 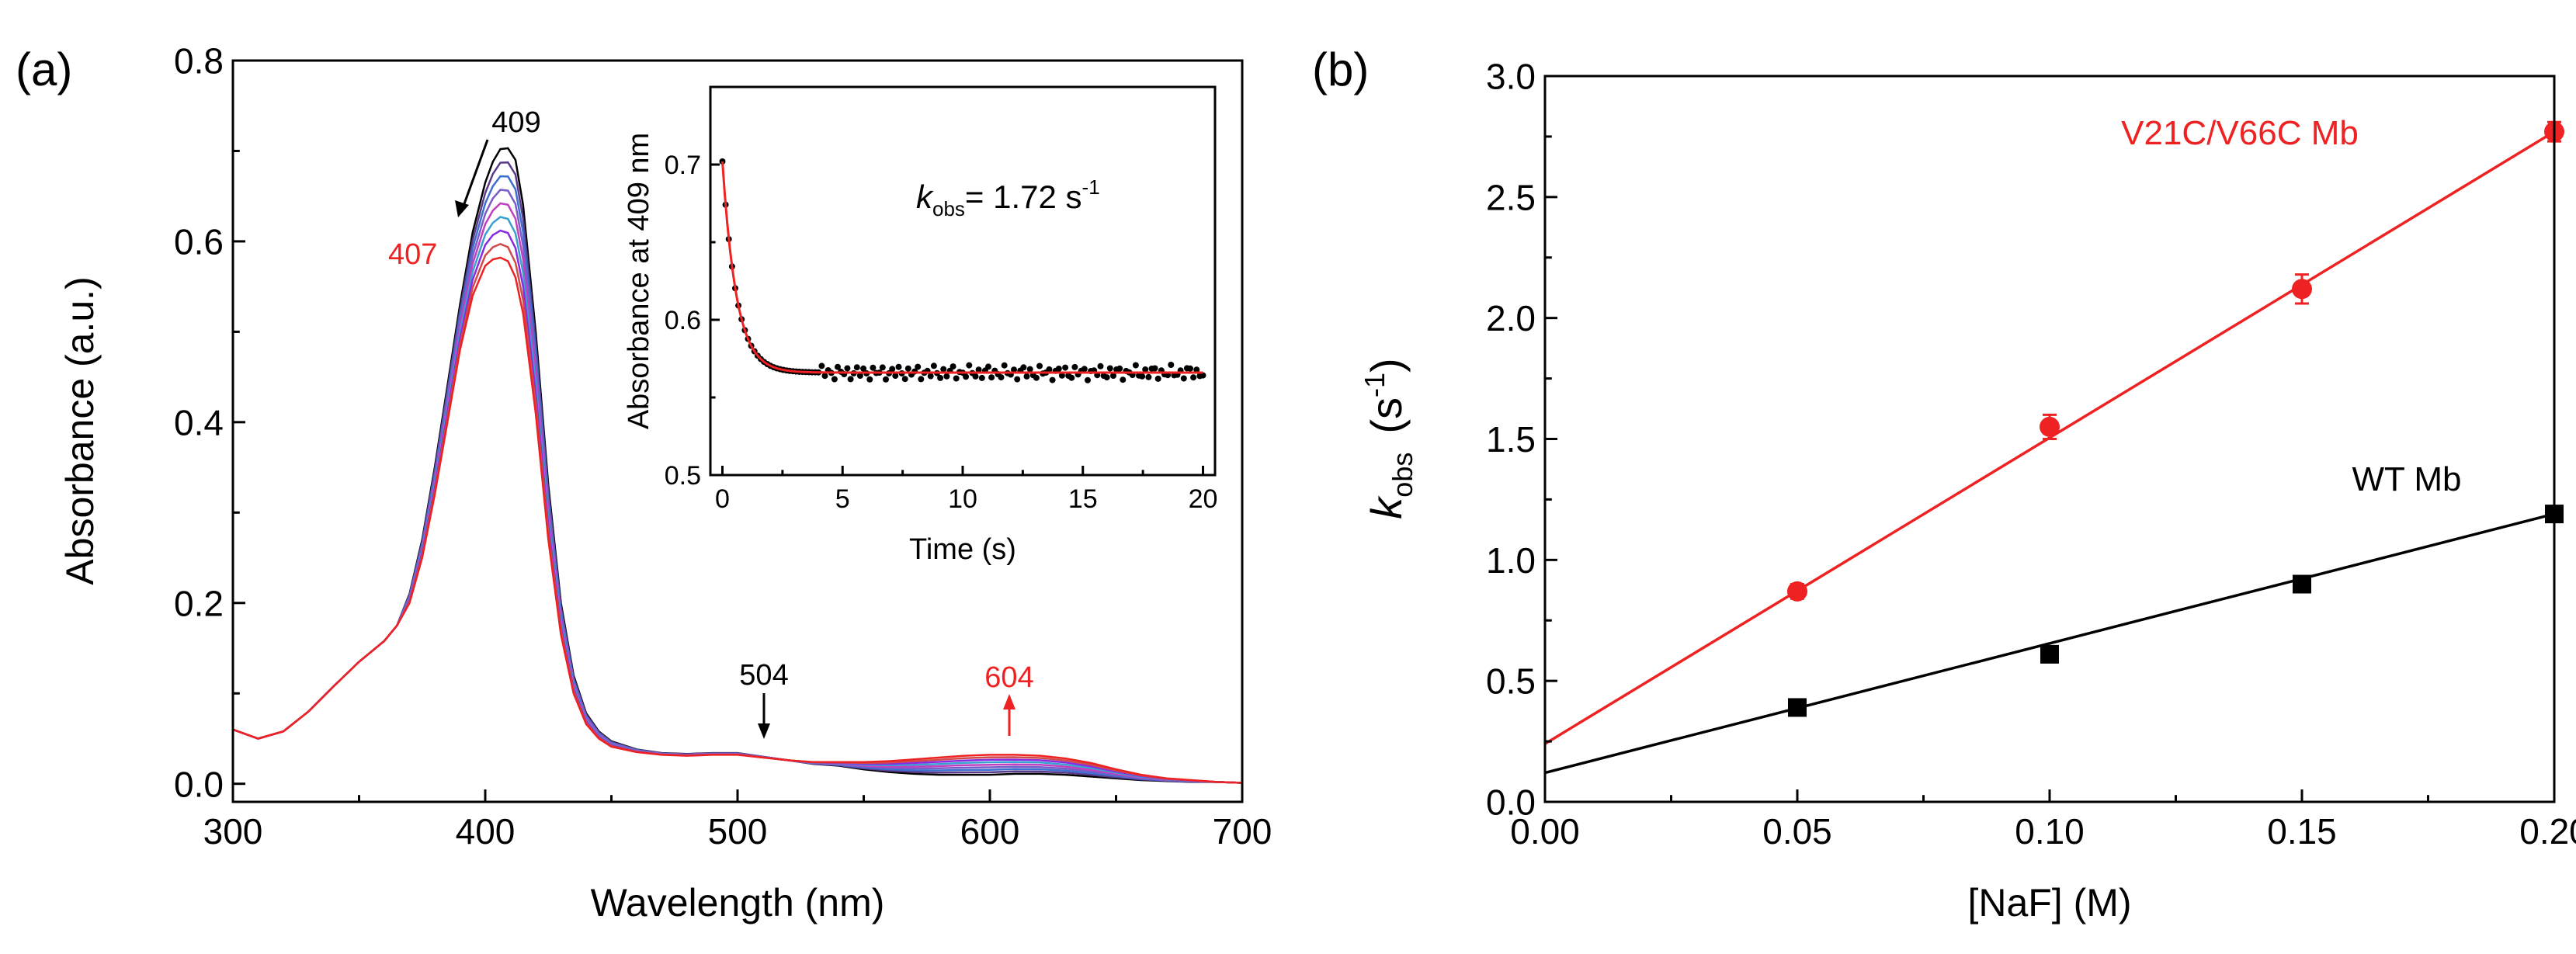 I want to click on inset-fit-curve, so click(x=962, y=267).